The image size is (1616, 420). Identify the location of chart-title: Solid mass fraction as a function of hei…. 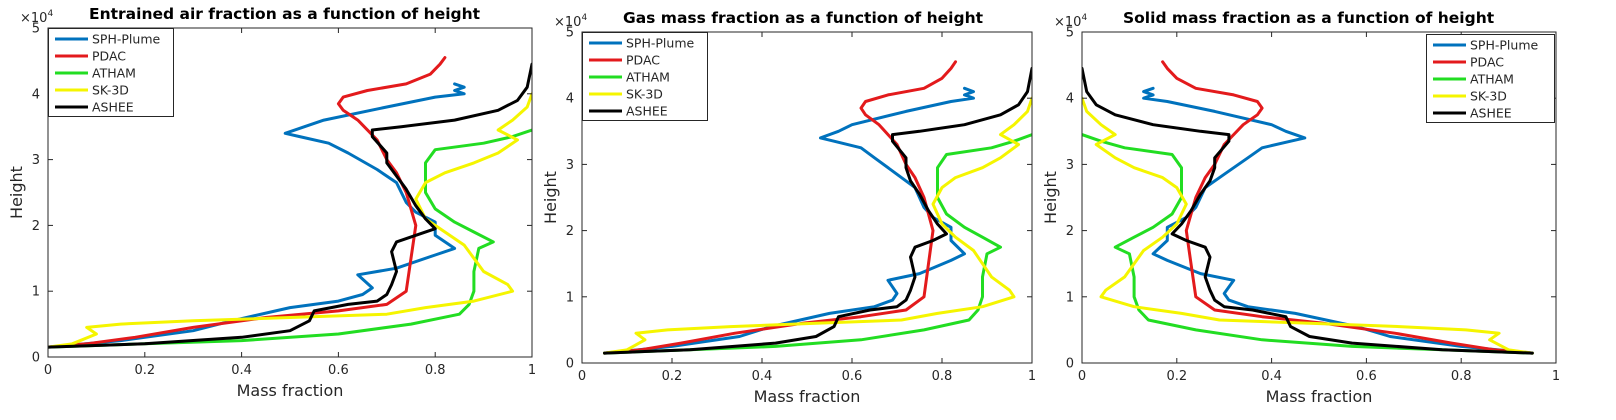
(1309, 18).